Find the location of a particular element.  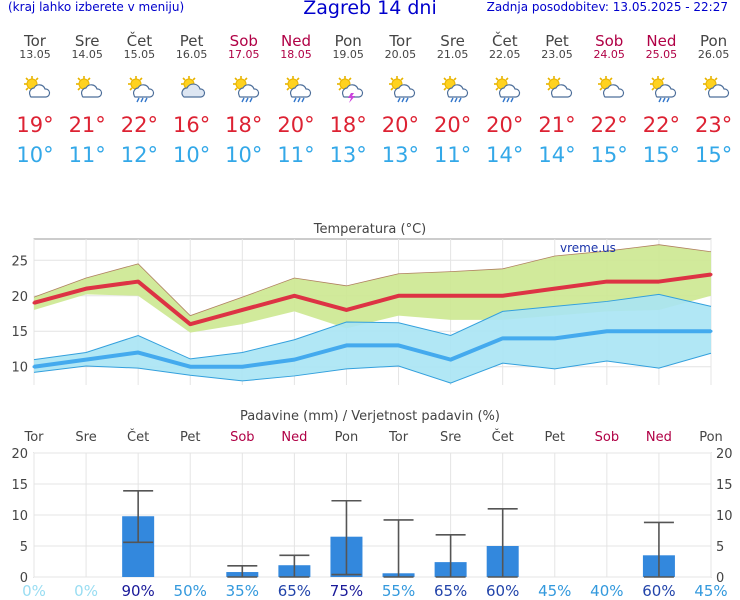

day-date: 21.05 is located at coordinates (452, 54).